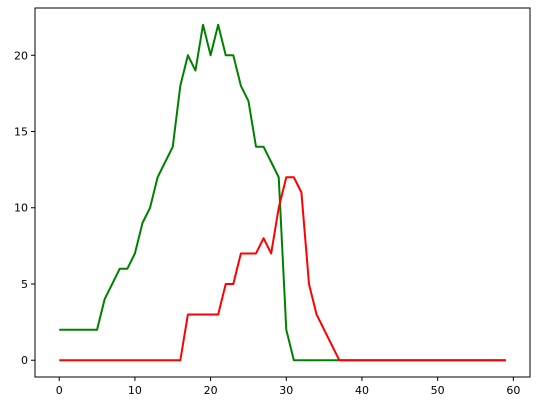 The width and height of the screenshot is (543, 403). Describe the element at coordinates (286, 390) in the screenshot. I see `x-tick-label: 30` at that location.